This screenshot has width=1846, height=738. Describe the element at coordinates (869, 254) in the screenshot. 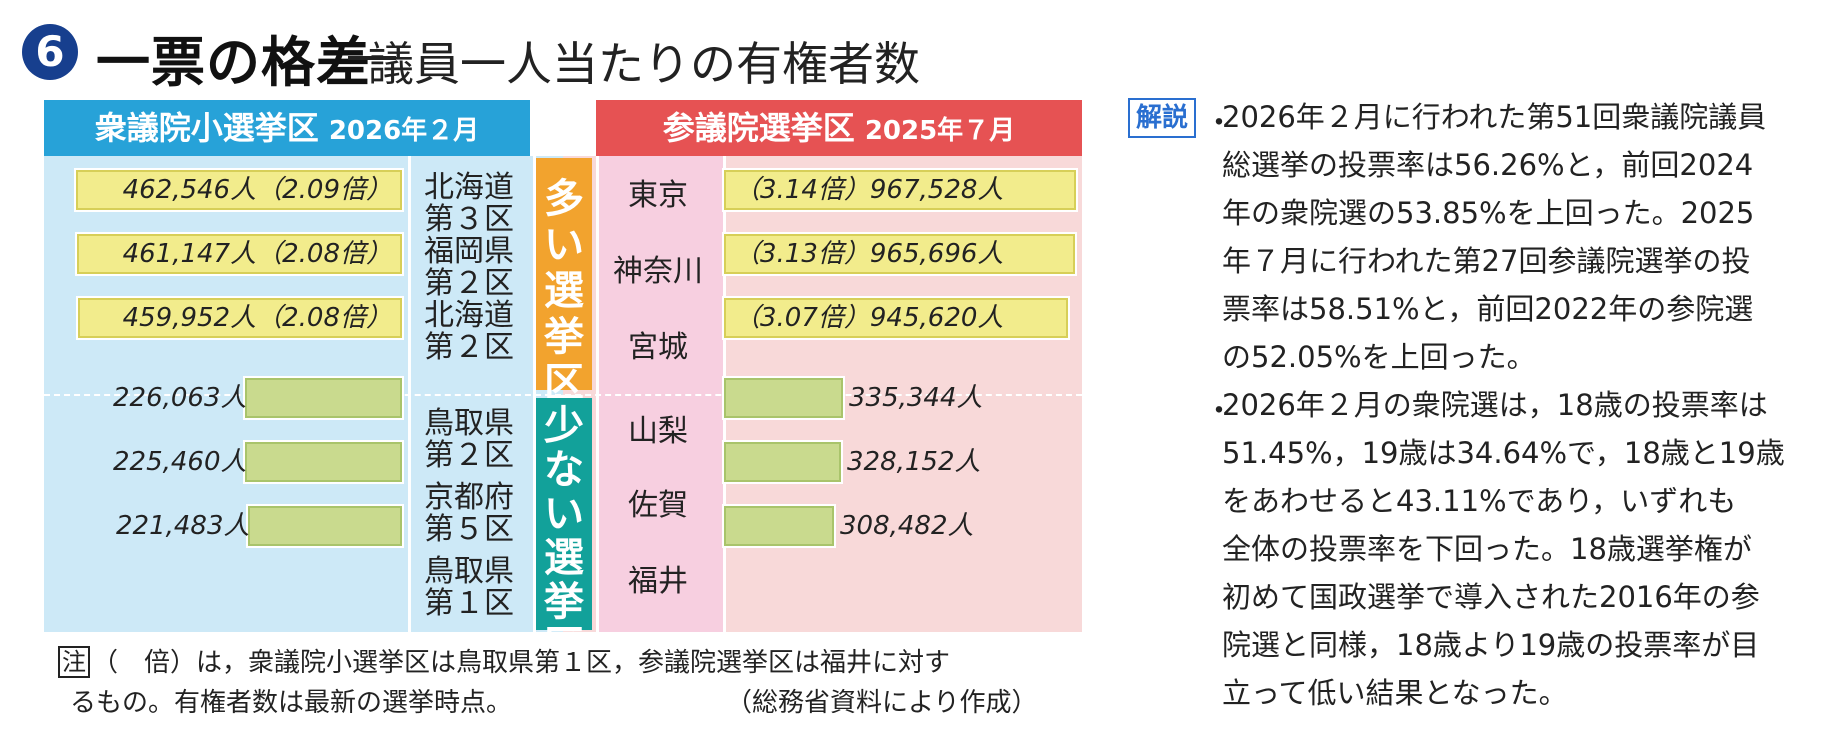

I see `right-bar-label: （3.13倍）965,696人` at that location.